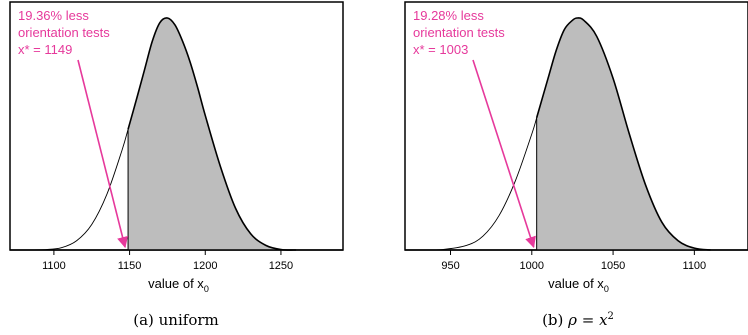 The width and height of the screenshot is (748, 335). I want to click on caption: (b) ρ = x2, so click(578, 320).